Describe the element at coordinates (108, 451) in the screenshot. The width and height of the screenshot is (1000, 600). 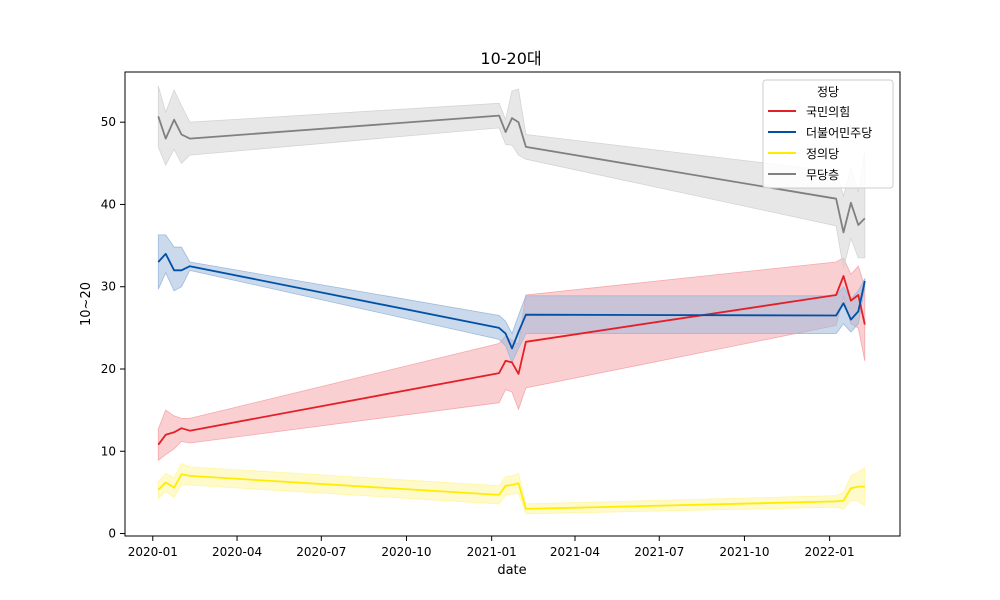
I see `y-tick-label: 10` at that location.